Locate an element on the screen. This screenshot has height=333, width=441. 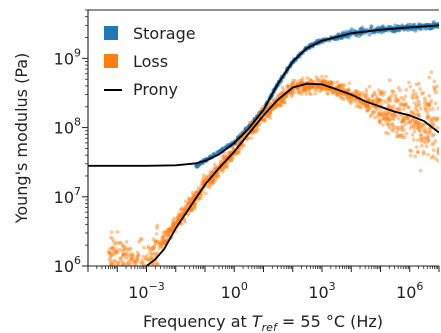
y-tick-label: 108 is located at coordinates (67, 127).